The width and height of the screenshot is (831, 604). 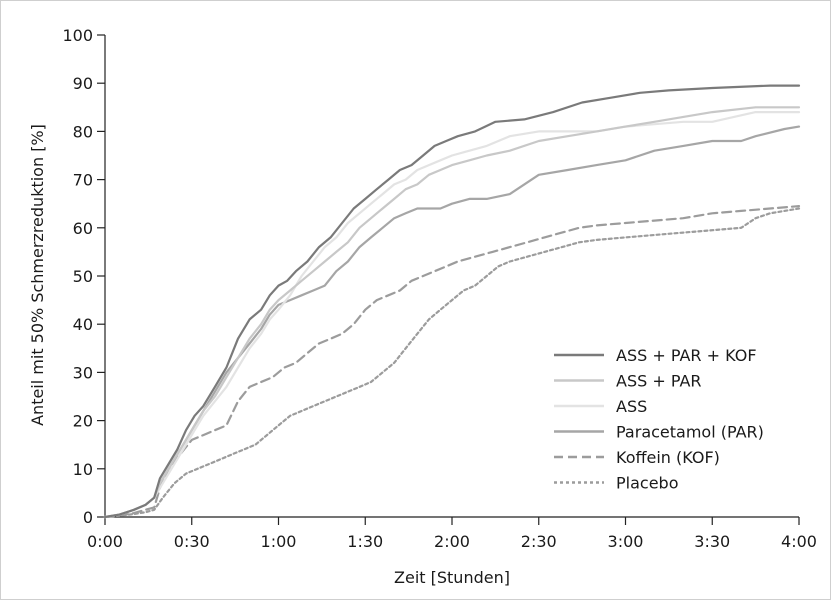 What do you see at coordinates (690, 432) in the screenshot?
I see `legend-label-3: Paracetamol (PAR)` at bounding box center [690, 432].